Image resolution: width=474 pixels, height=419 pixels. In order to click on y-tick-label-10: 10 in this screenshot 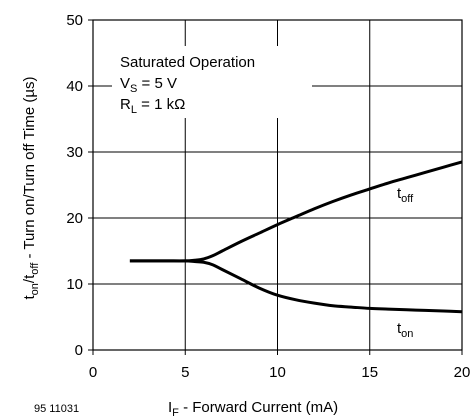, I will do `click(74, 284)`.